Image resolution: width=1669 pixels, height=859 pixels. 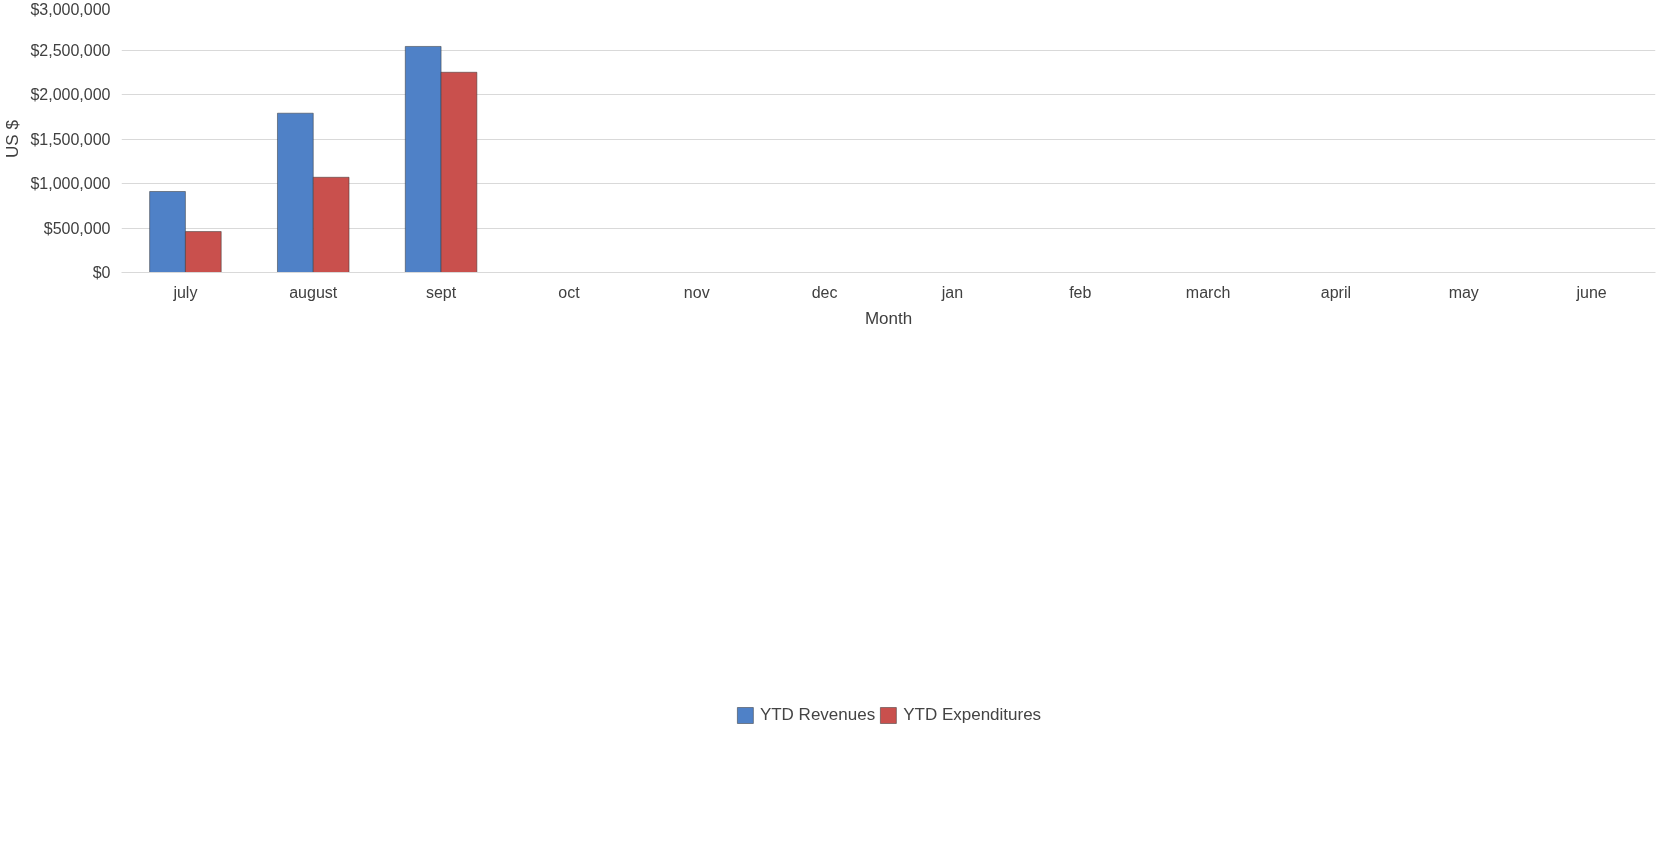 I want to click on legend-label: YTD Revenues, so click(x=817, y=715).